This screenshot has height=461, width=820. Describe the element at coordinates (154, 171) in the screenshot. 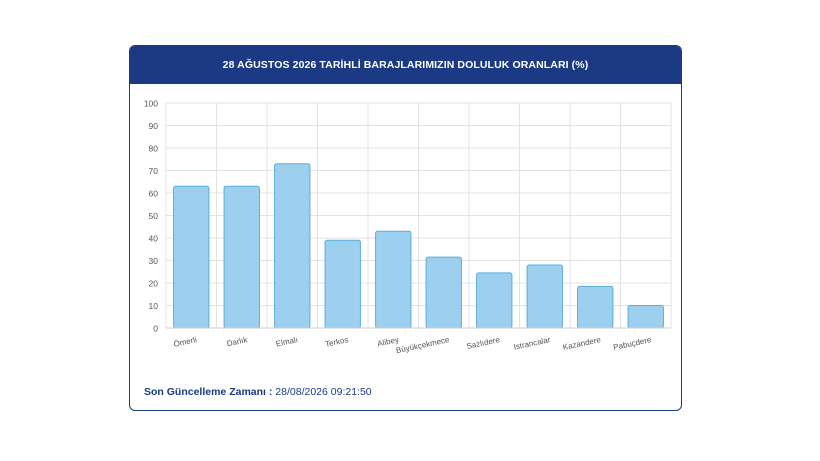

I see `y-tick-label: 70` at that location.